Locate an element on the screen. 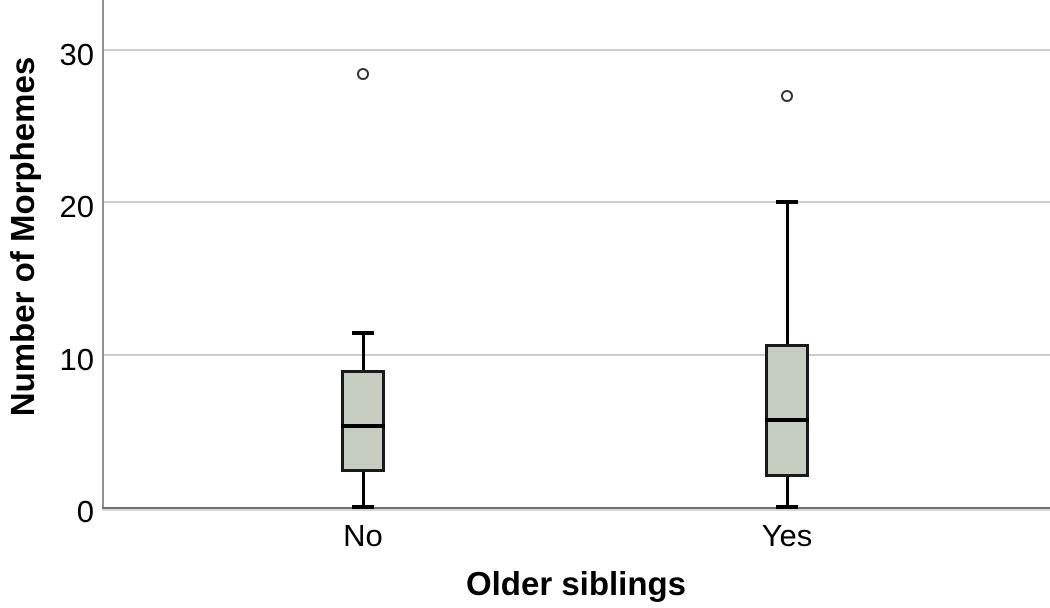 This screenshot has width=1050, height=608. x-axis-title: Older siblings is located at coordinates (576, 583).